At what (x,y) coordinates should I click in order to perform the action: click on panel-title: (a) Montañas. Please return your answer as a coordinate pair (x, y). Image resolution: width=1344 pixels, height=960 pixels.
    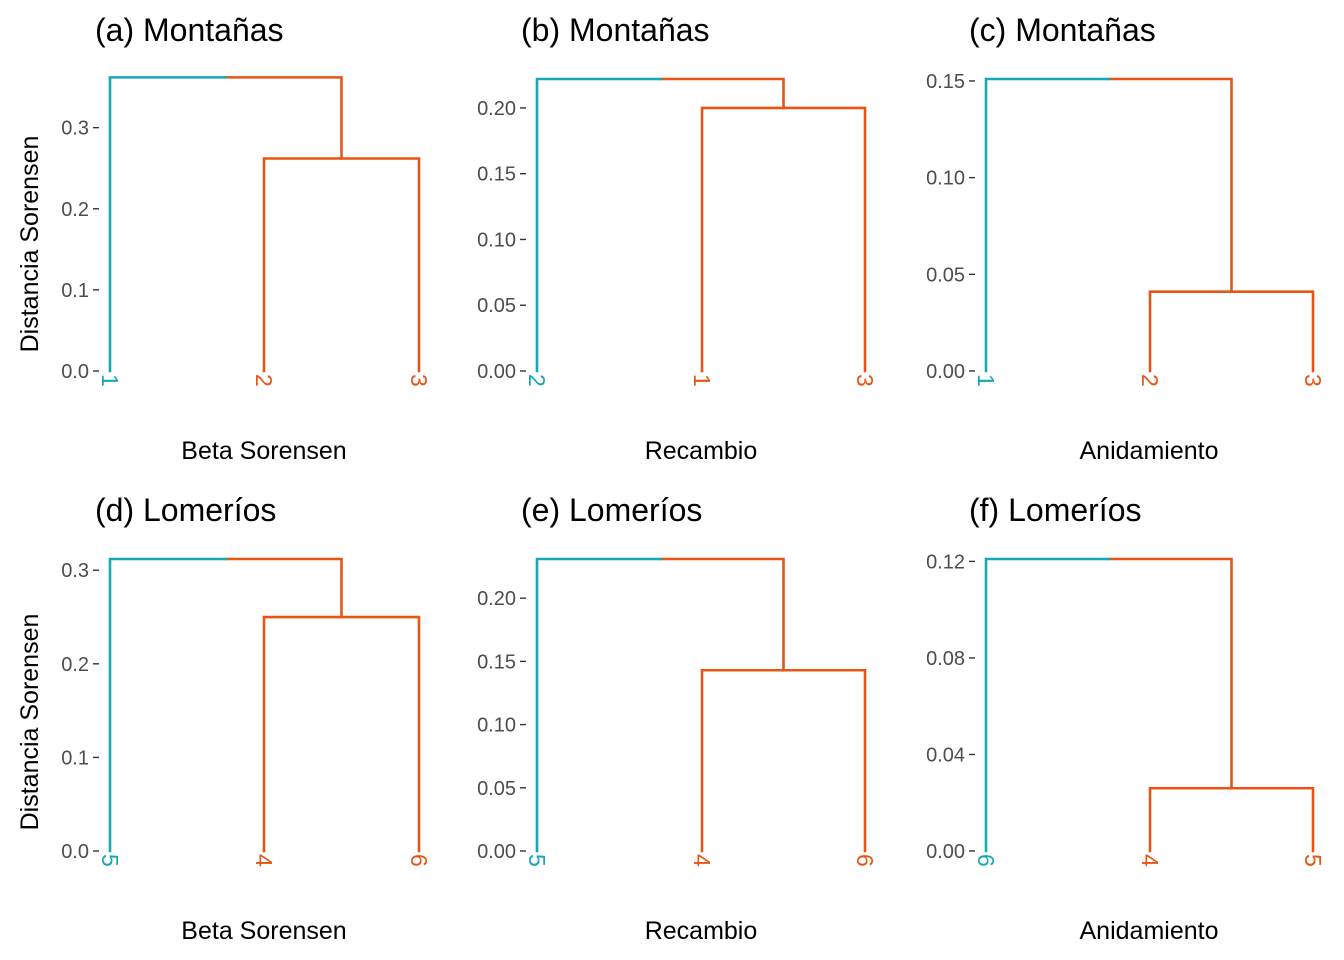
    Looking at the image, I should click on (189, 30).